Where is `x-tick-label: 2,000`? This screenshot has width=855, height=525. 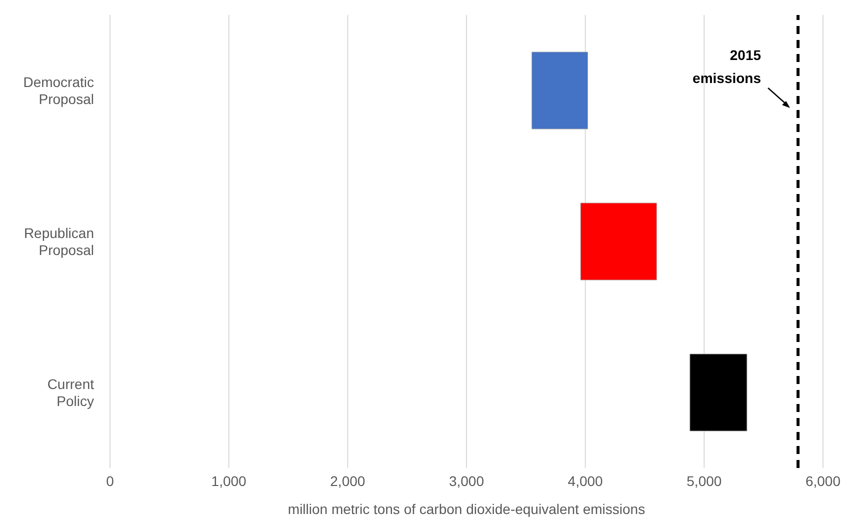
x-tick-label: 2,000 is located at coordinates (348, 480).